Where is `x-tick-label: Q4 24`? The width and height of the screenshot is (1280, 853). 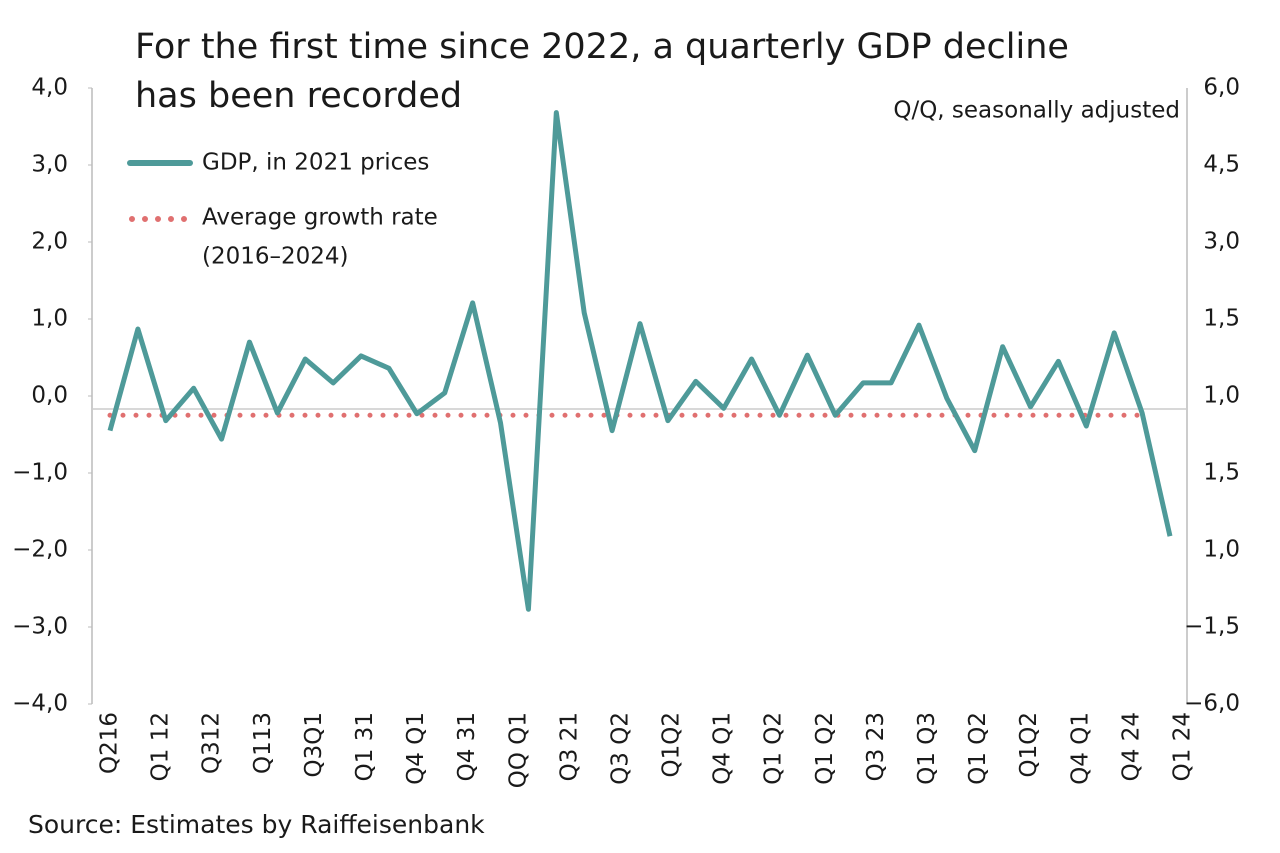 x-tick-label: Q4 24 is located at coordinates (1131, 746).